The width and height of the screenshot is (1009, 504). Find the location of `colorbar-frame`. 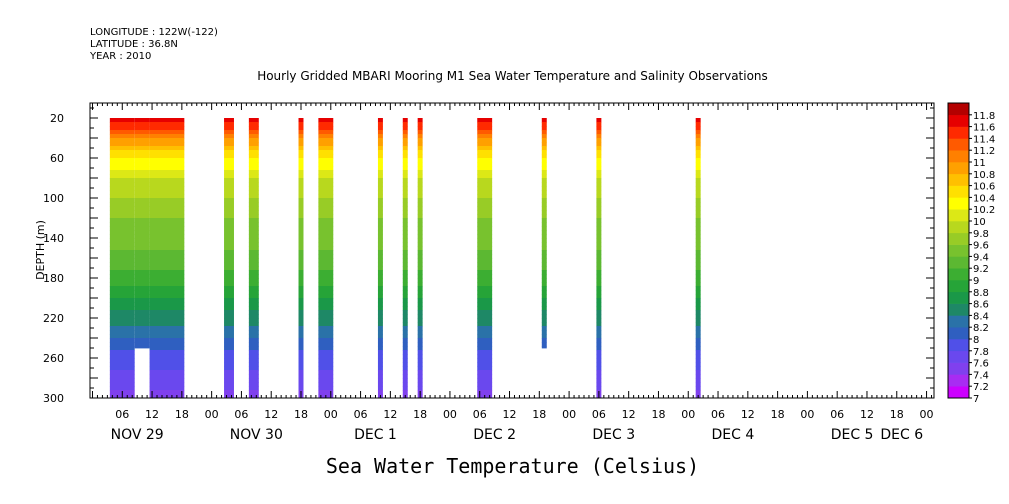

colorbar-frame is located at coordinates (958, 250).